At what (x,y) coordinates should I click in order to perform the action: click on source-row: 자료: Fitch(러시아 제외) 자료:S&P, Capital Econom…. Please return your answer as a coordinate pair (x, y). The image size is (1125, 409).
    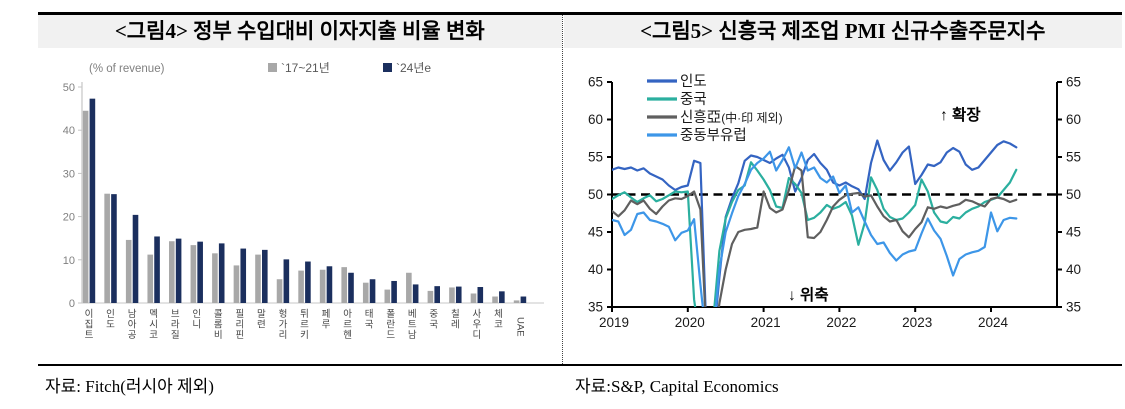
    Looking at the image, I should click on (562, 386).